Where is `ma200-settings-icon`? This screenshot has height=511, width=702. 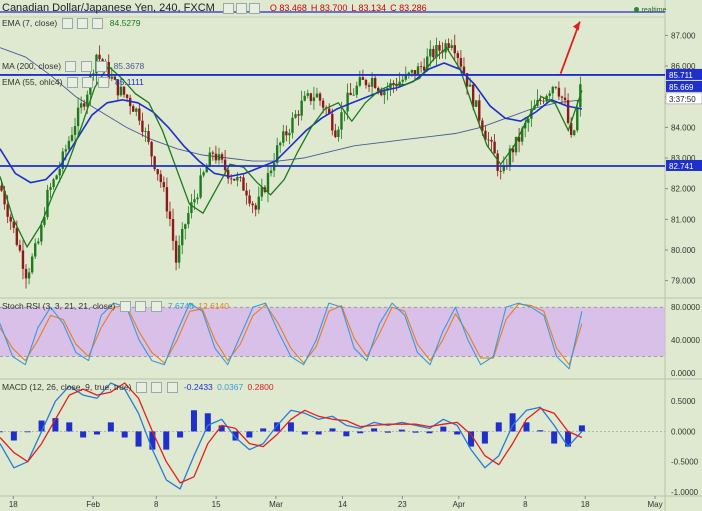
ma200-settings-icon is located at coordinates (86, 67).